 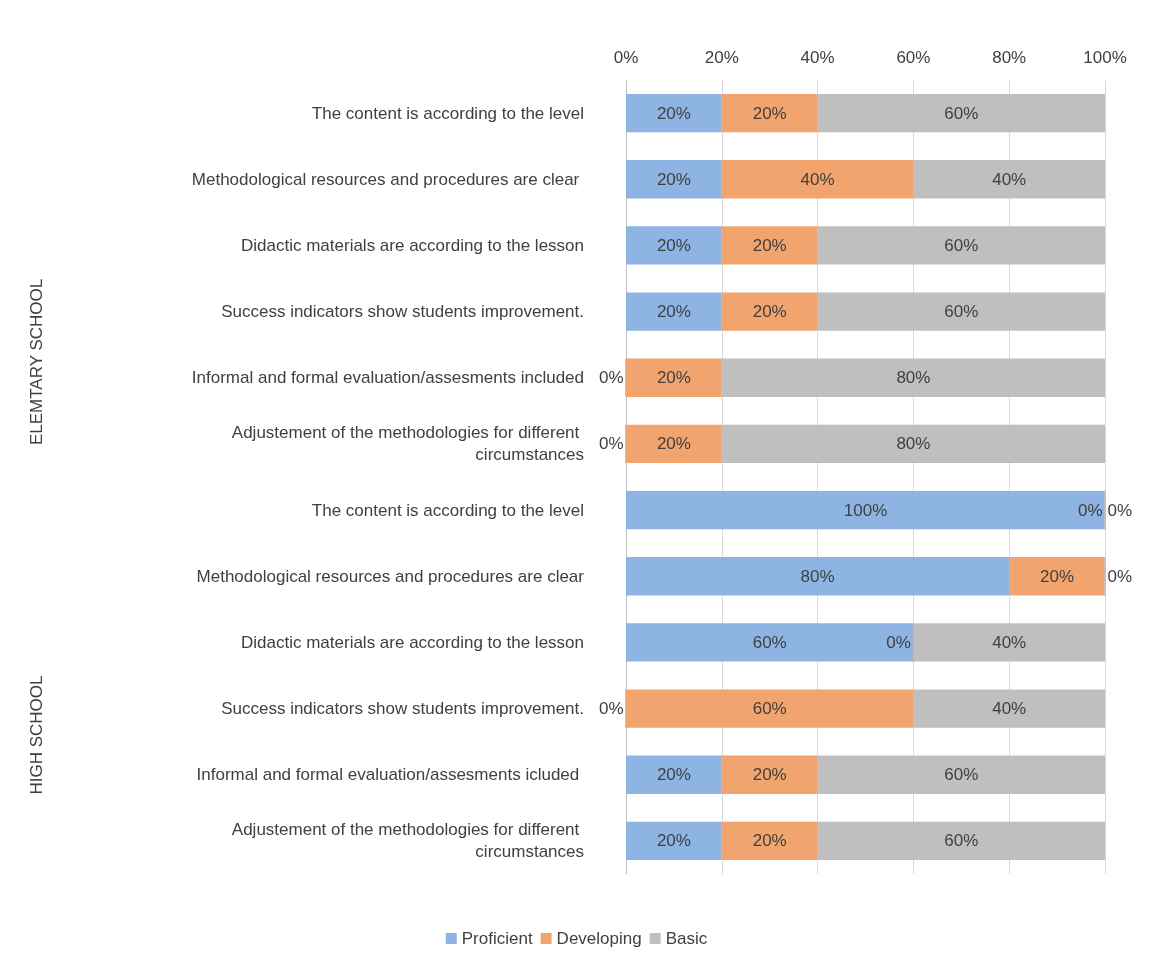 I want to click on x-tick-label: 80%, so click(x=1009, y=57).